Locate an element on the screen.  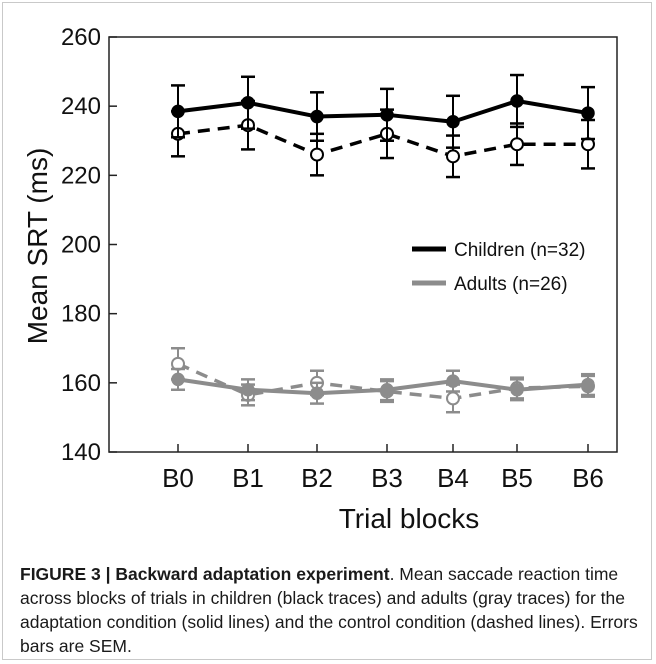
y-tick-label: 220 is located at coordinates (81, 175).